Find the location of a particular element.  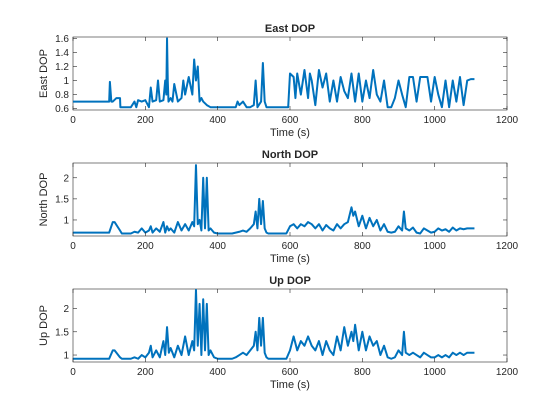

north-dop-xtick-label: 600 is located at coordinates (290, 246).